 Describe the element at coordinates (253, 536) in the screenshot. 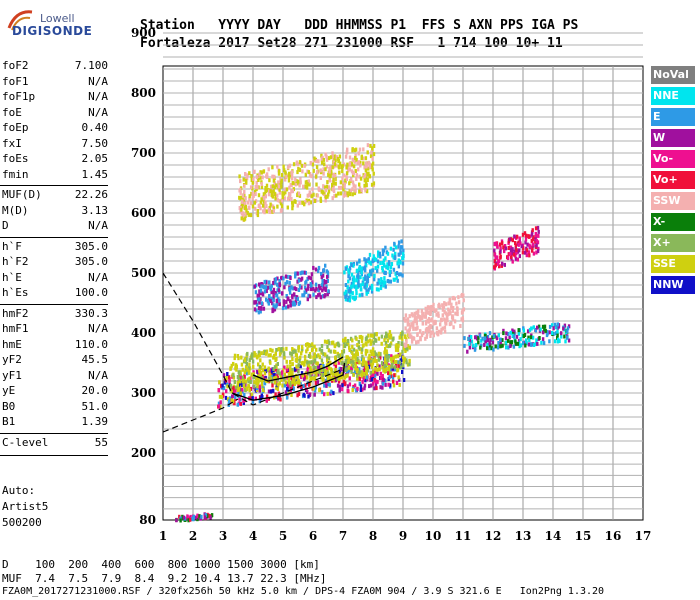

I see `x-tick-label: 4` at that location.